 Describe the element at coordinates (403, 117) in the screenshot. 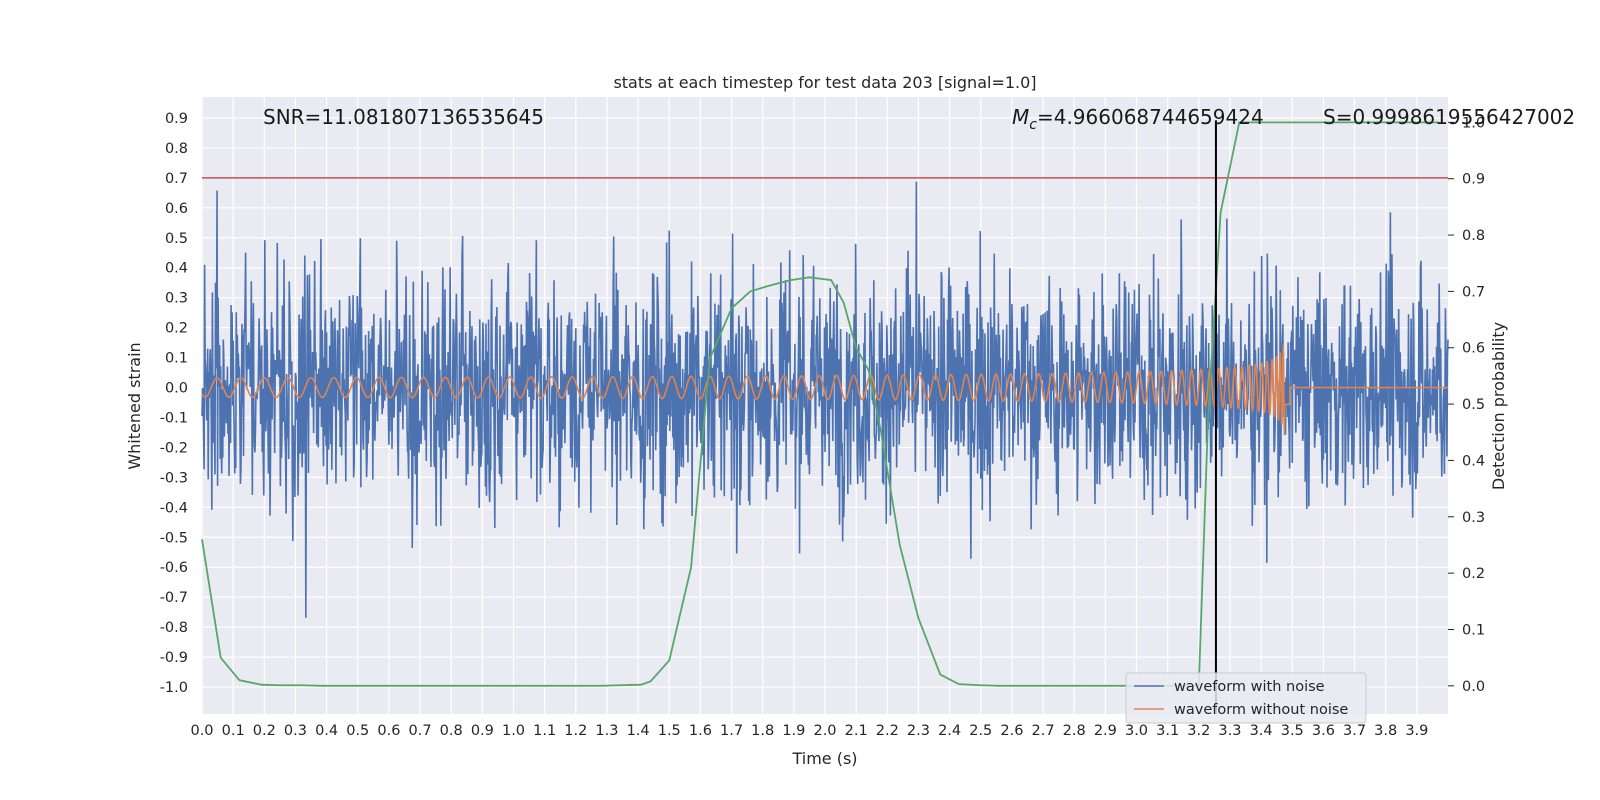

I see `snr-annotation: SNR=11.081807136535645` at that location.